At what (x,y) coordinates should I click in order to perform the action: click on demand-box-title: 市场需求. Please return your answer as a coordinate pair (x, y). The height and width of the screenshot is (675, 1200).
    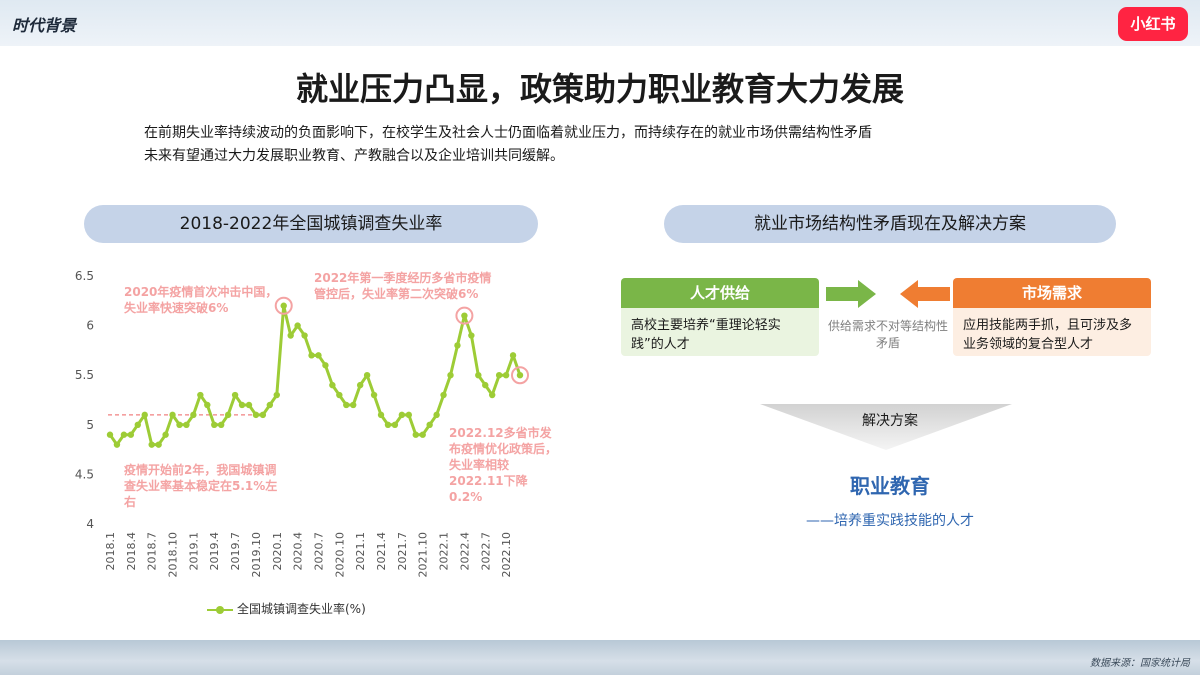
    Looking at the image, I should click on (1052, 293).